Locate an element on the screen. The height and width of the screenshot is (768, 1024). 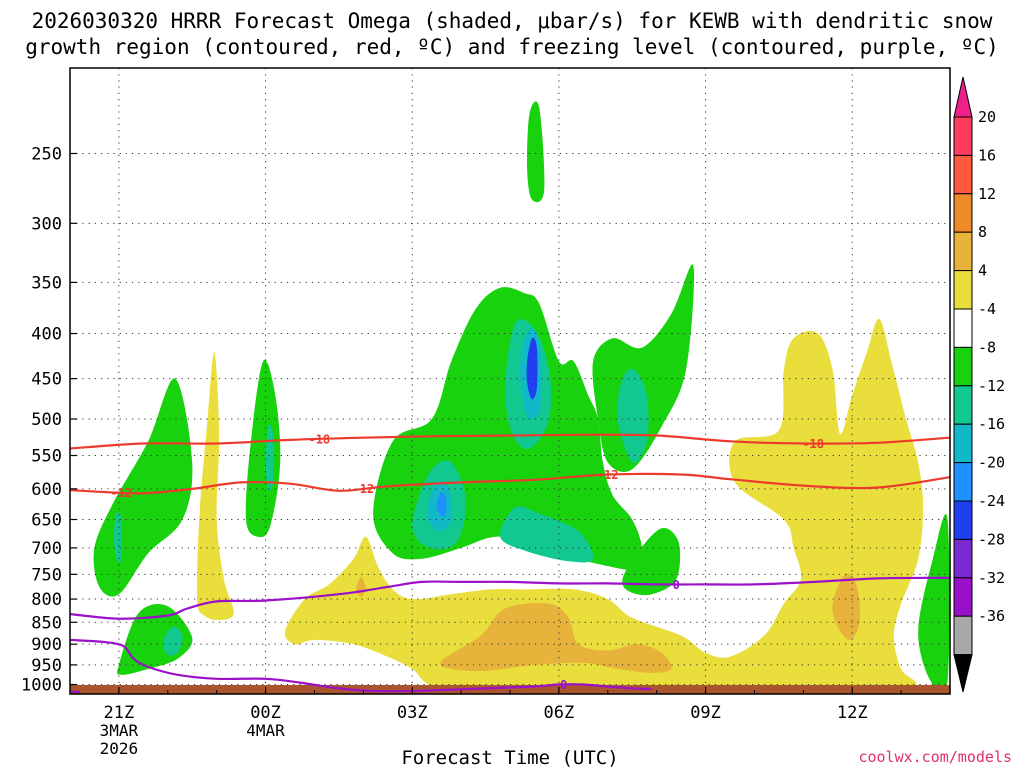
dgz-label-minus12-mid: -12 is located at coordinates (363, 489).